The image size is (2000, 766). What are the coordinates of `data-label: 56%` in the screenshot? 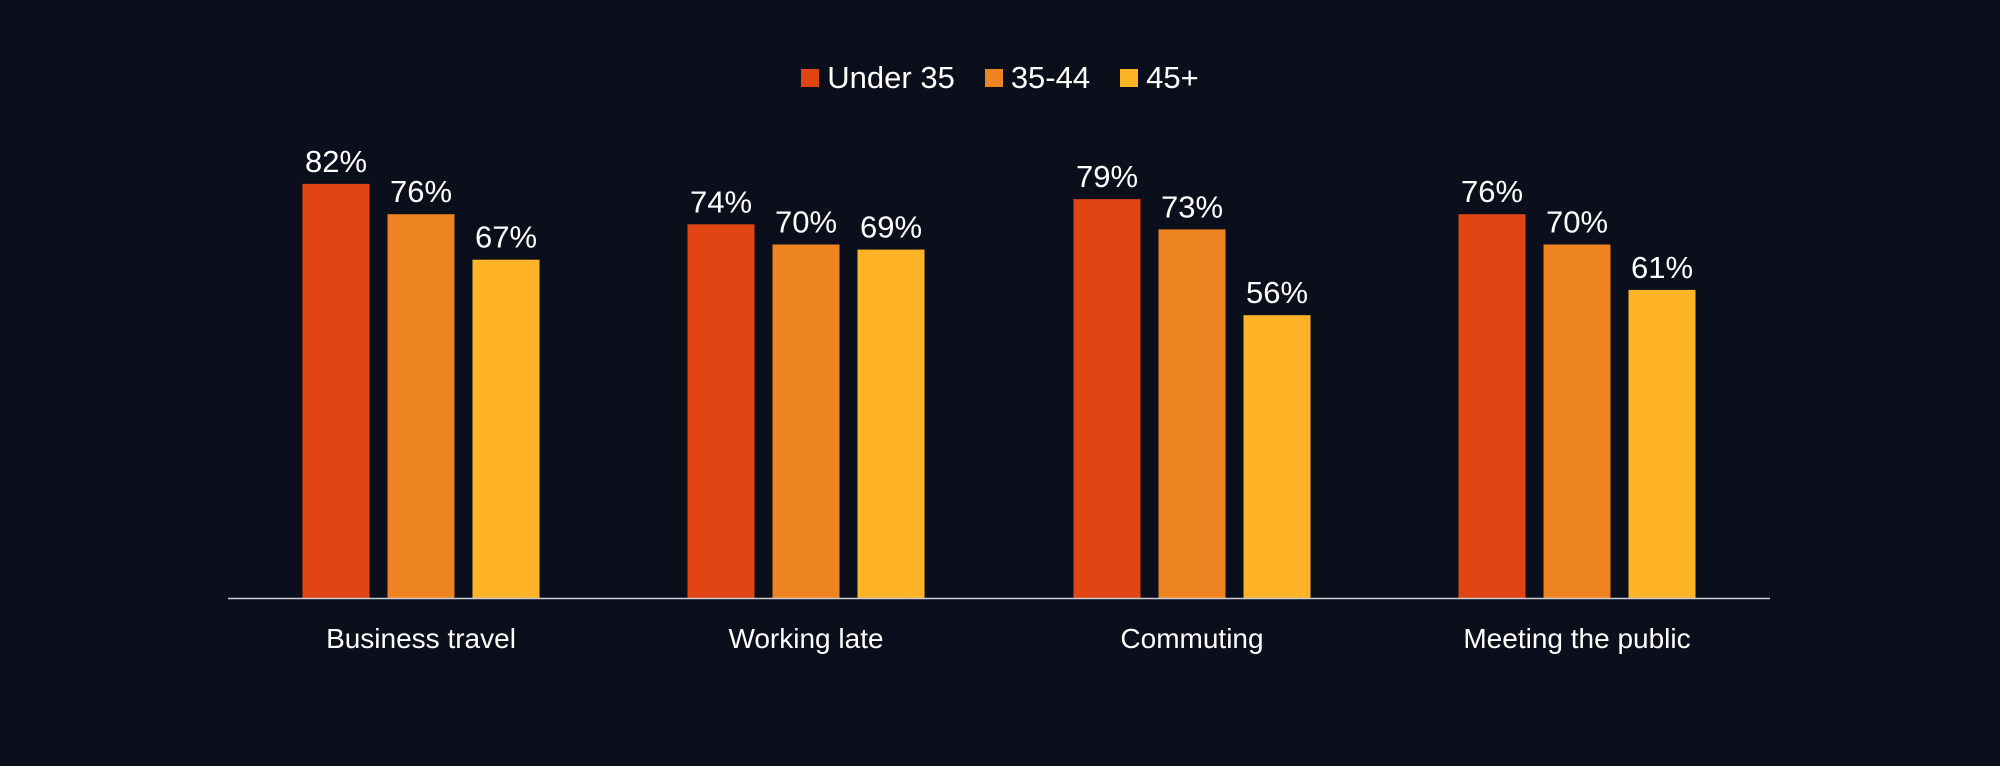 It's located at (1277, 292).